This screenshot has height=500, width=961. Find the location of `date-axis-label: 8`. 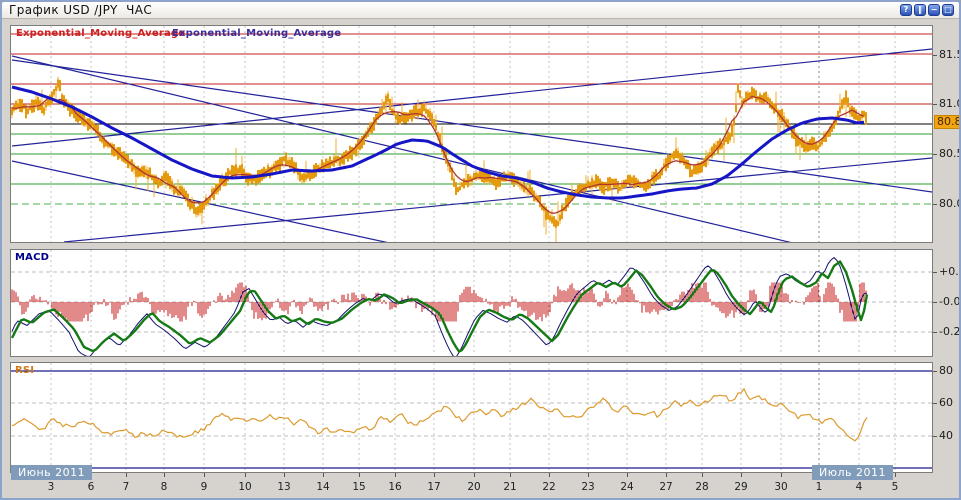

date-axis-label: 8 is located at coordinates (164, 487).